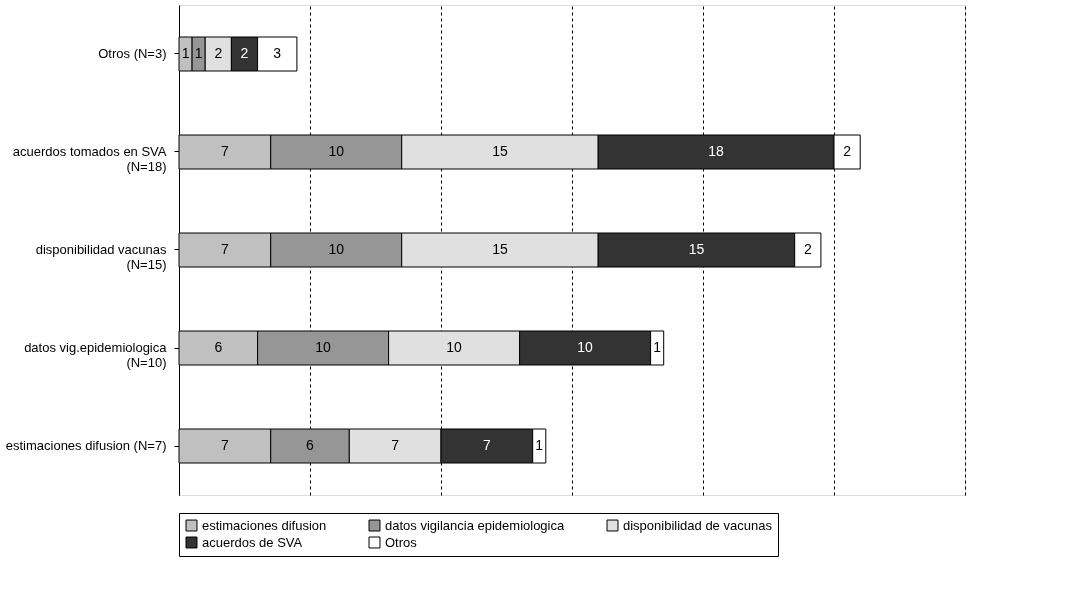 The height and width of the screenshot is (608, 1071). I want to click on legend-label: Otros, so click(401, 542).